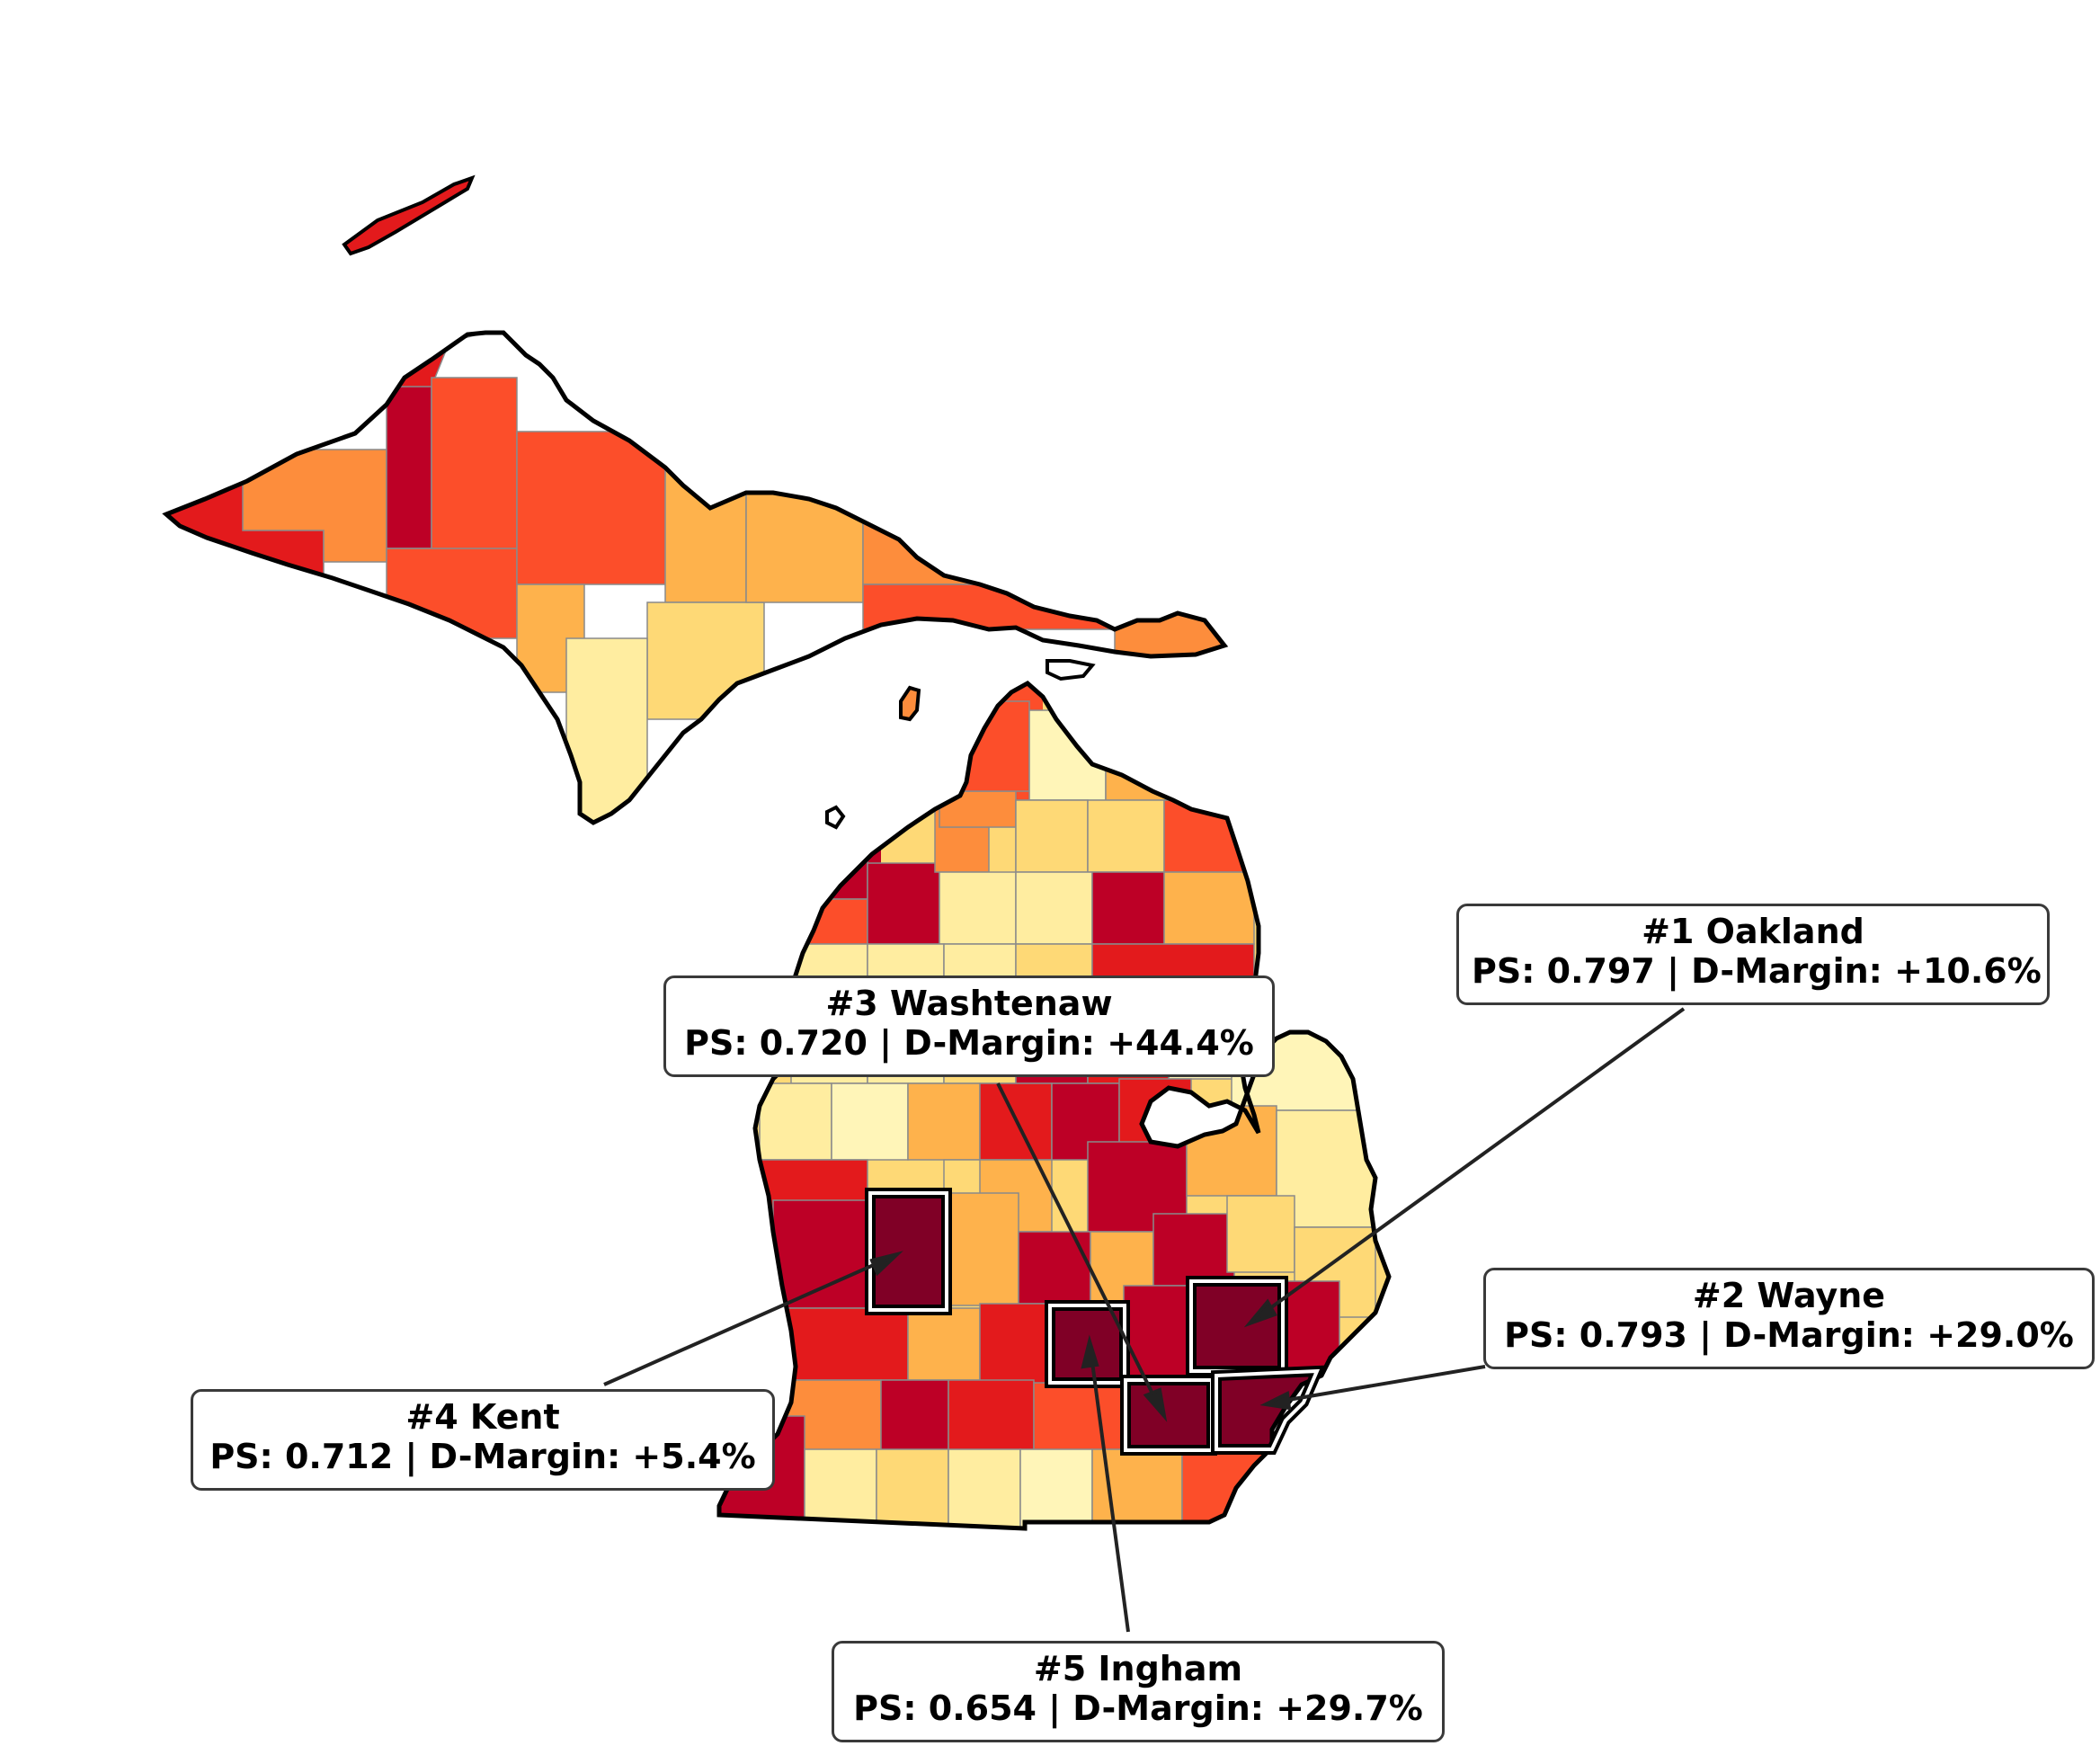  Describe the element at coordinates (1109, 1491) in the screenshot. I see `leader-ingham` at that location.